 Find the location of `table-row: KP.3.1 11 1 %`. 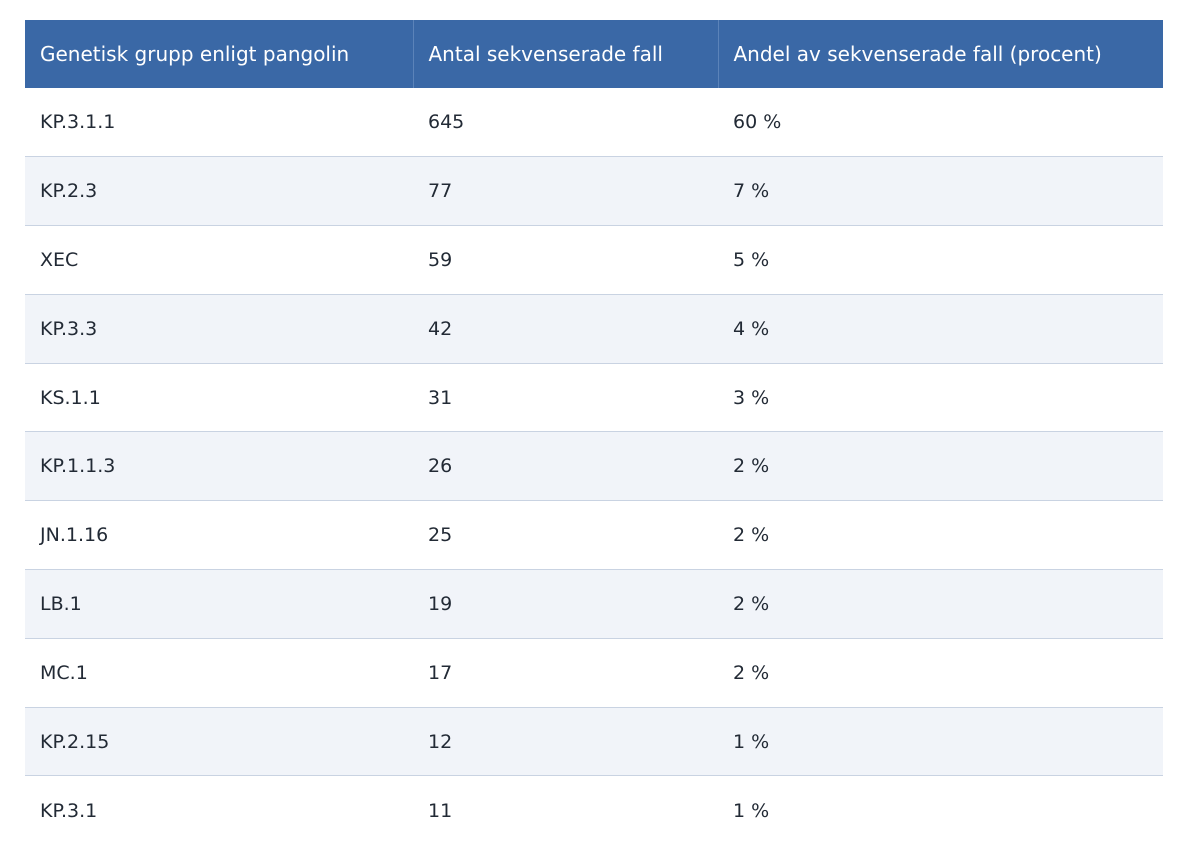

table-row: KP.3.1 11 1 % is located at coordinates (594, 810).